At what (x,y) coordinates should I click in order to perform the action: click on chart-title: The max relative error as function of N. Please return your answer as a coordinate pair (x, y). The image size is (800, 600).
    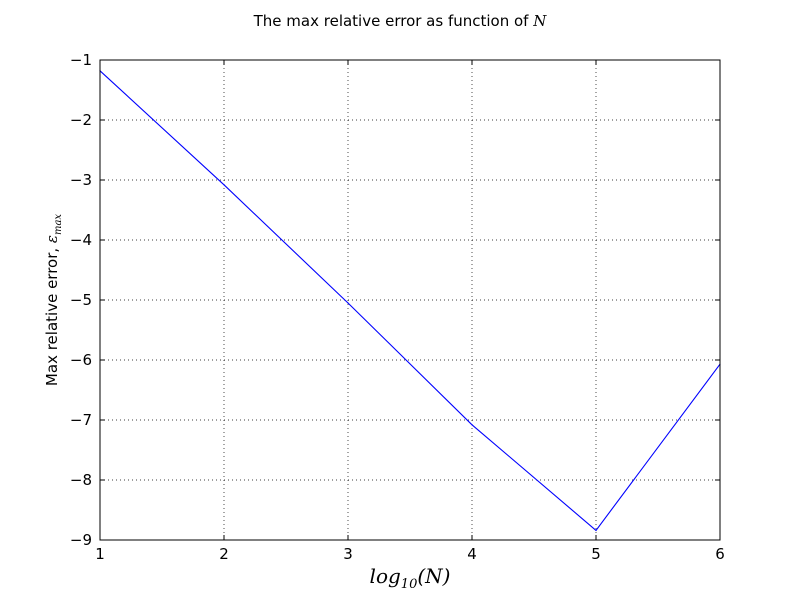
    Looking at the image, I should click on (400, 21).